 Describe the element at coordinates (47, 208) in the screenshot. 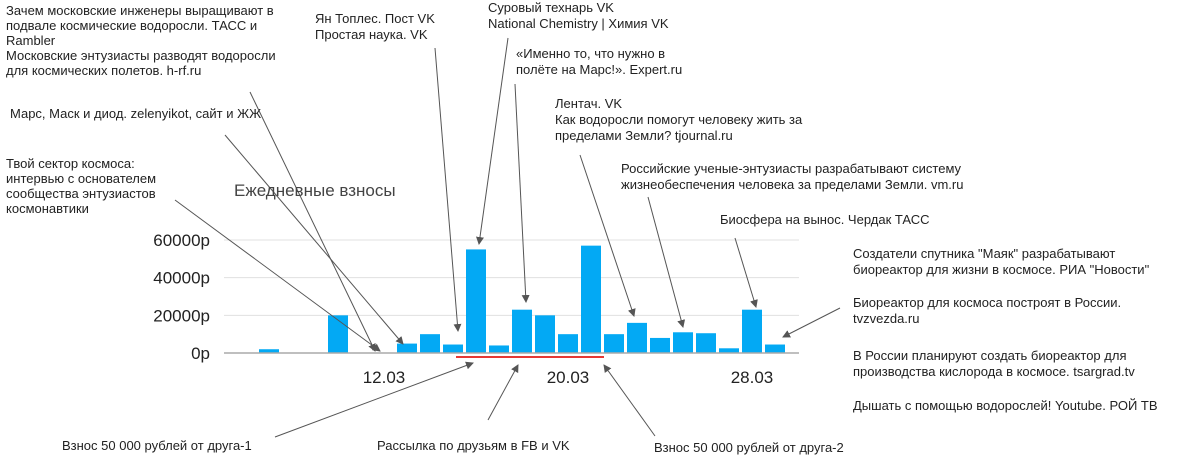

I see `annotation-line: космонавтики` at that location.